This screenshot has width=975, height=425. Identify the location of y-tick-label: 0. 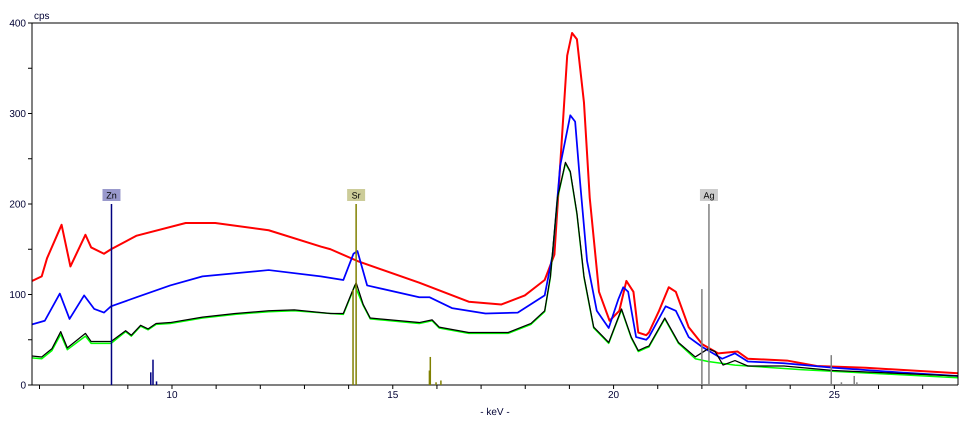
(23, 386).